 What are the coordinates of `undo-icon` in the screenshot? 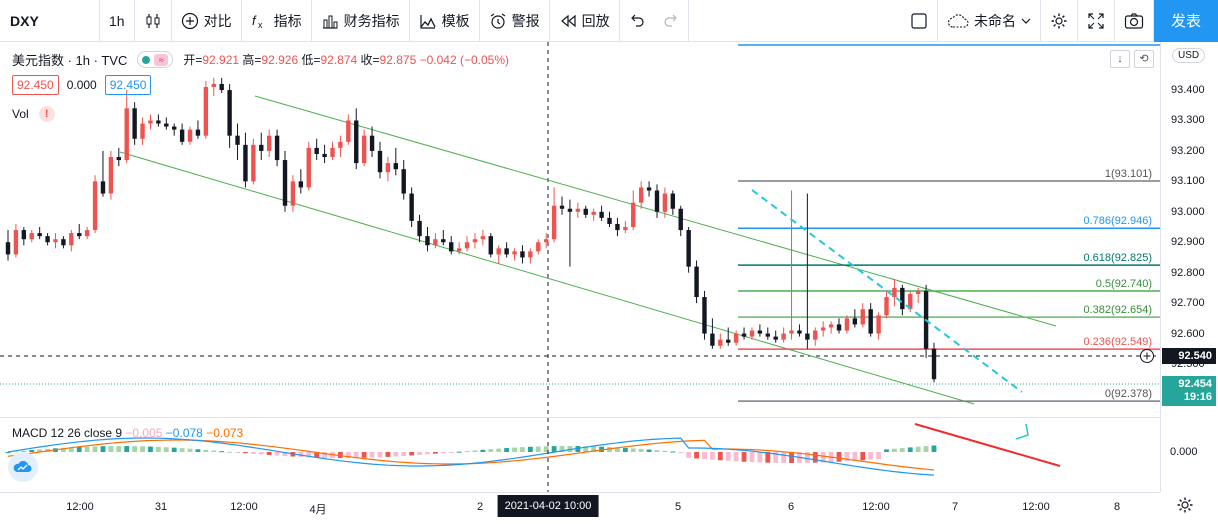 It's located at (637, 20).